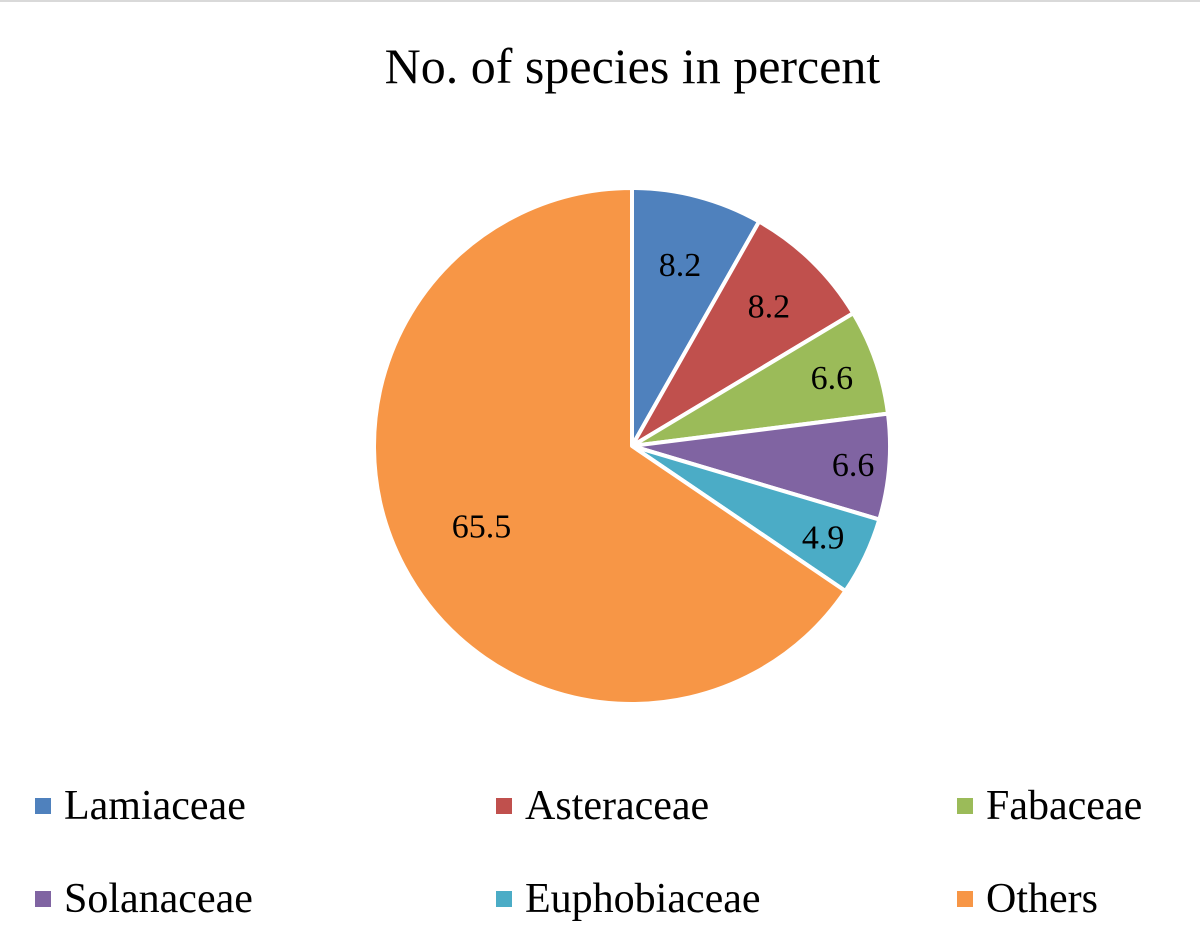 The width and height of the screenshot is (1200, 943). I want to click on legend-item-solanaceae: Solanaceae, so click(144, 899).